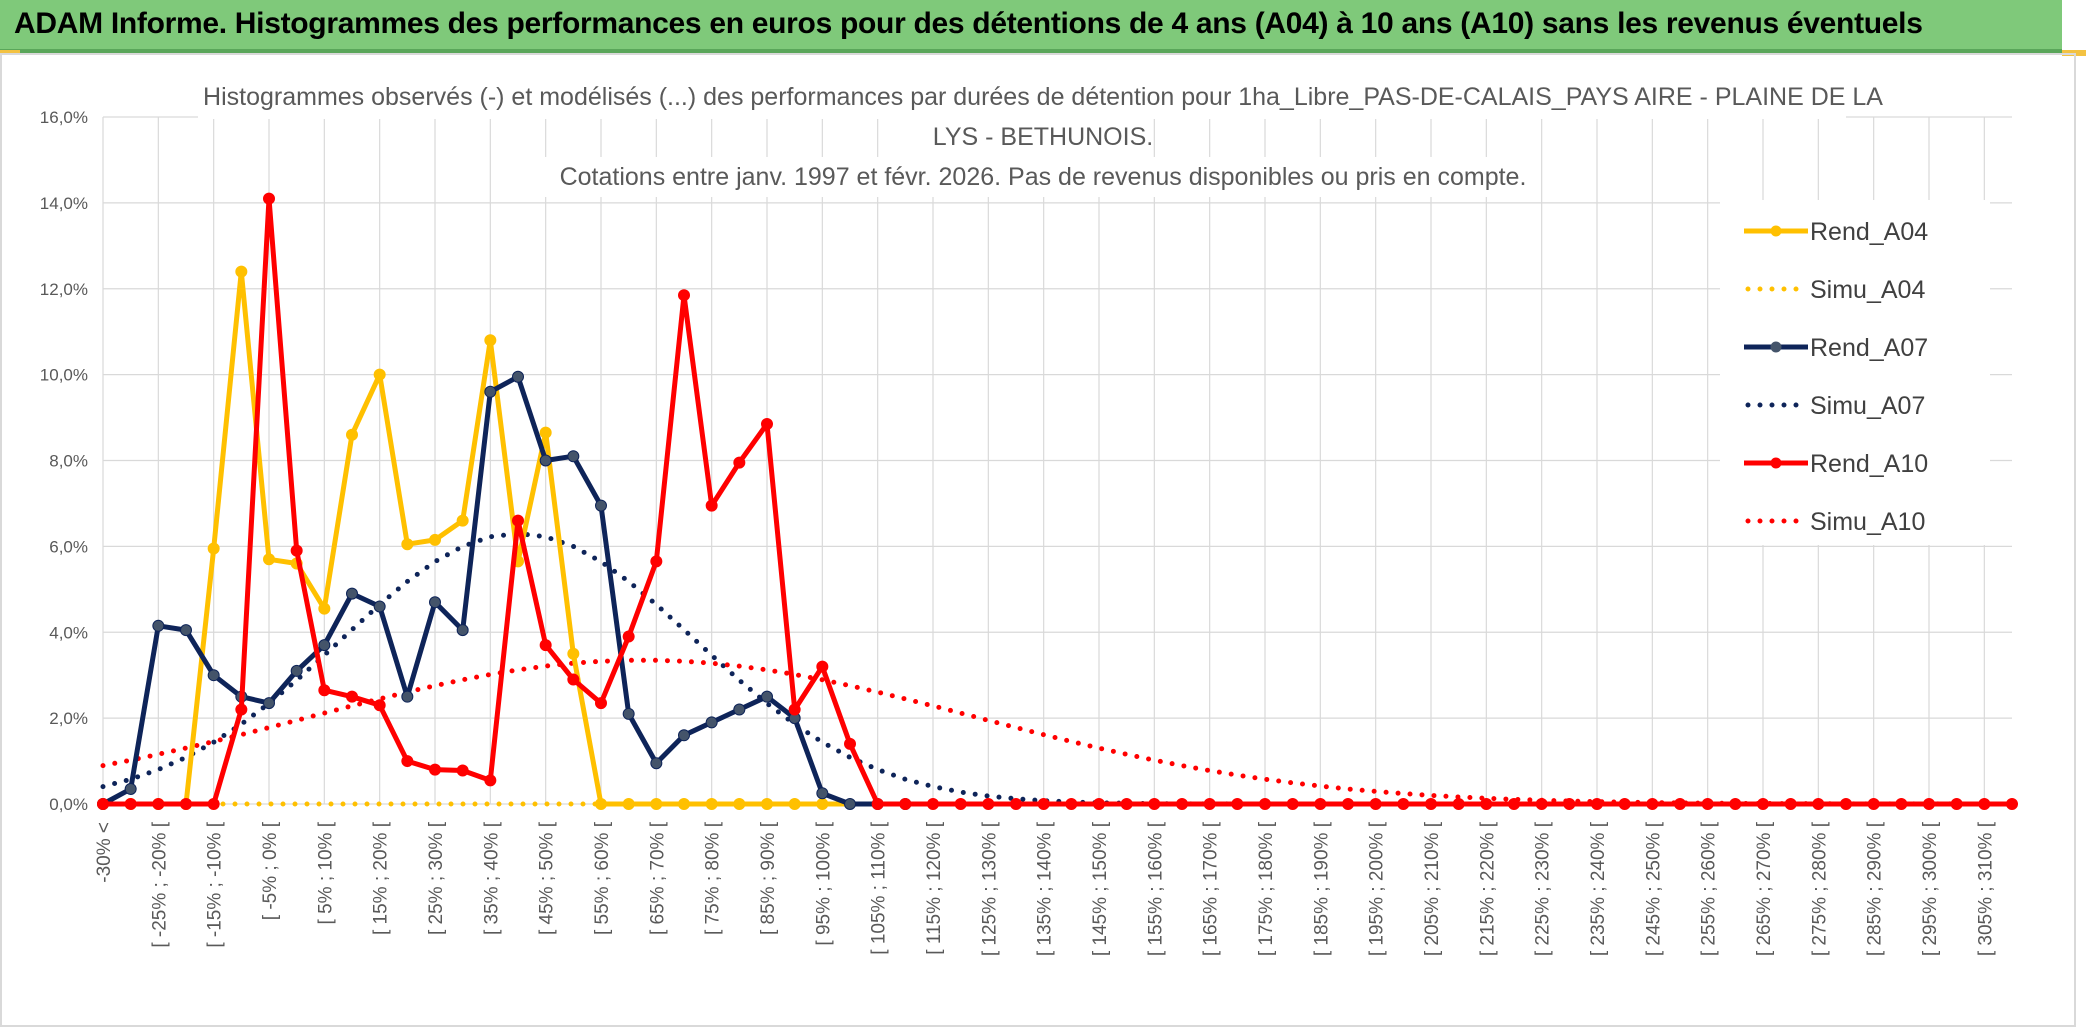  Describe the element at coordinates (989, 888) in the screenshot. I see `x-tick-label: [ 125% ; 130% [` at that location.